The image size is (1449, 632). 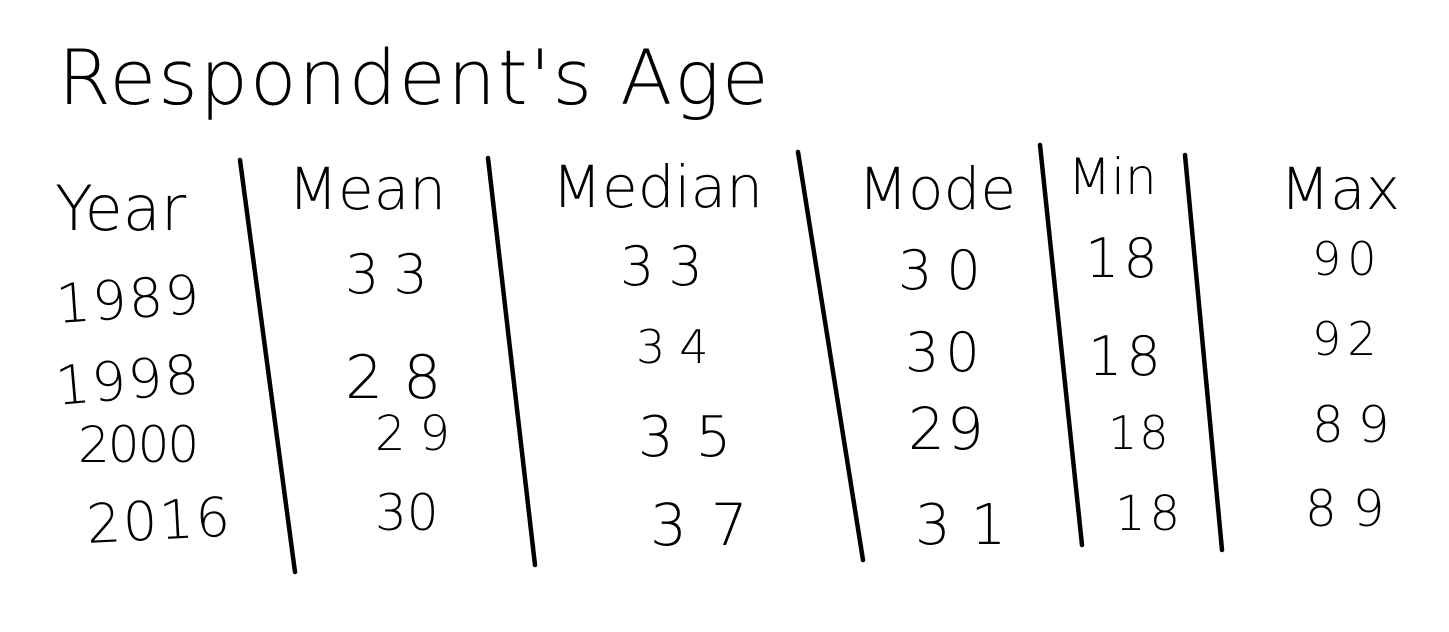 I want to click on median-cell: 37, so click(x=711, y=525).